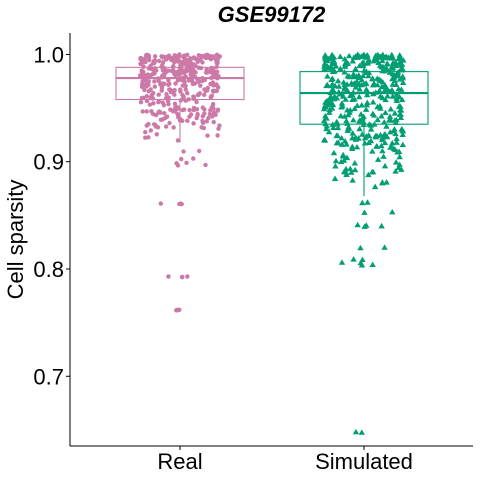 The width and height of the screenshot is (480, 480). What do you see at coordinates (48, 54) in the screenshot?
I see `y-tick-label: 1.0` at bounding box center [48, 54].